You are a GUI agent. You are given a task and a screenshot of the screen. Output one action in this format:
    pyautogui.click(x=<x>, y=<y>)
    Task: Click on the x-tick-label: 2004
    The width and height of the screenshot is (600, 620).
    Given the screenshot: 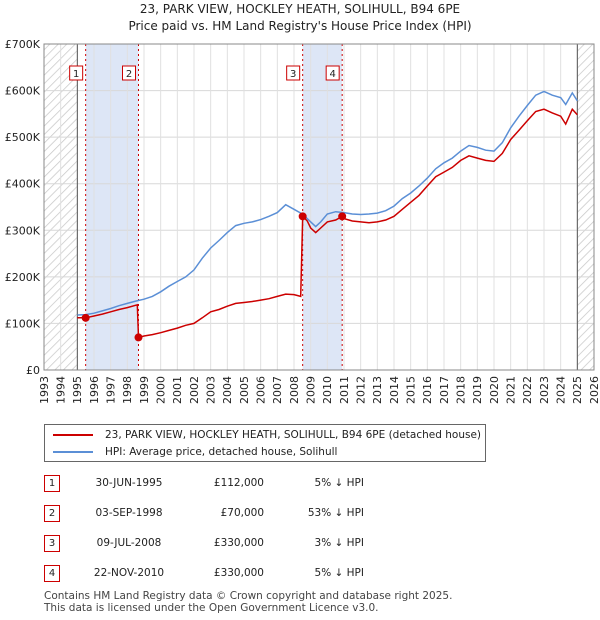 What is the action you would take?
    pyautogui.click(x=227, y=390)
    